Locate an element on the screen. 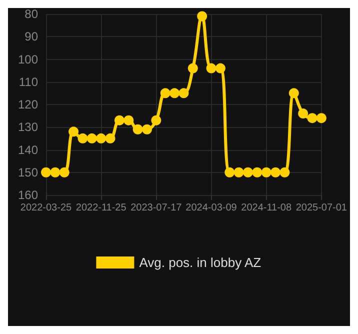  y-tick-label: 150 is located at coordinates (28, 172).